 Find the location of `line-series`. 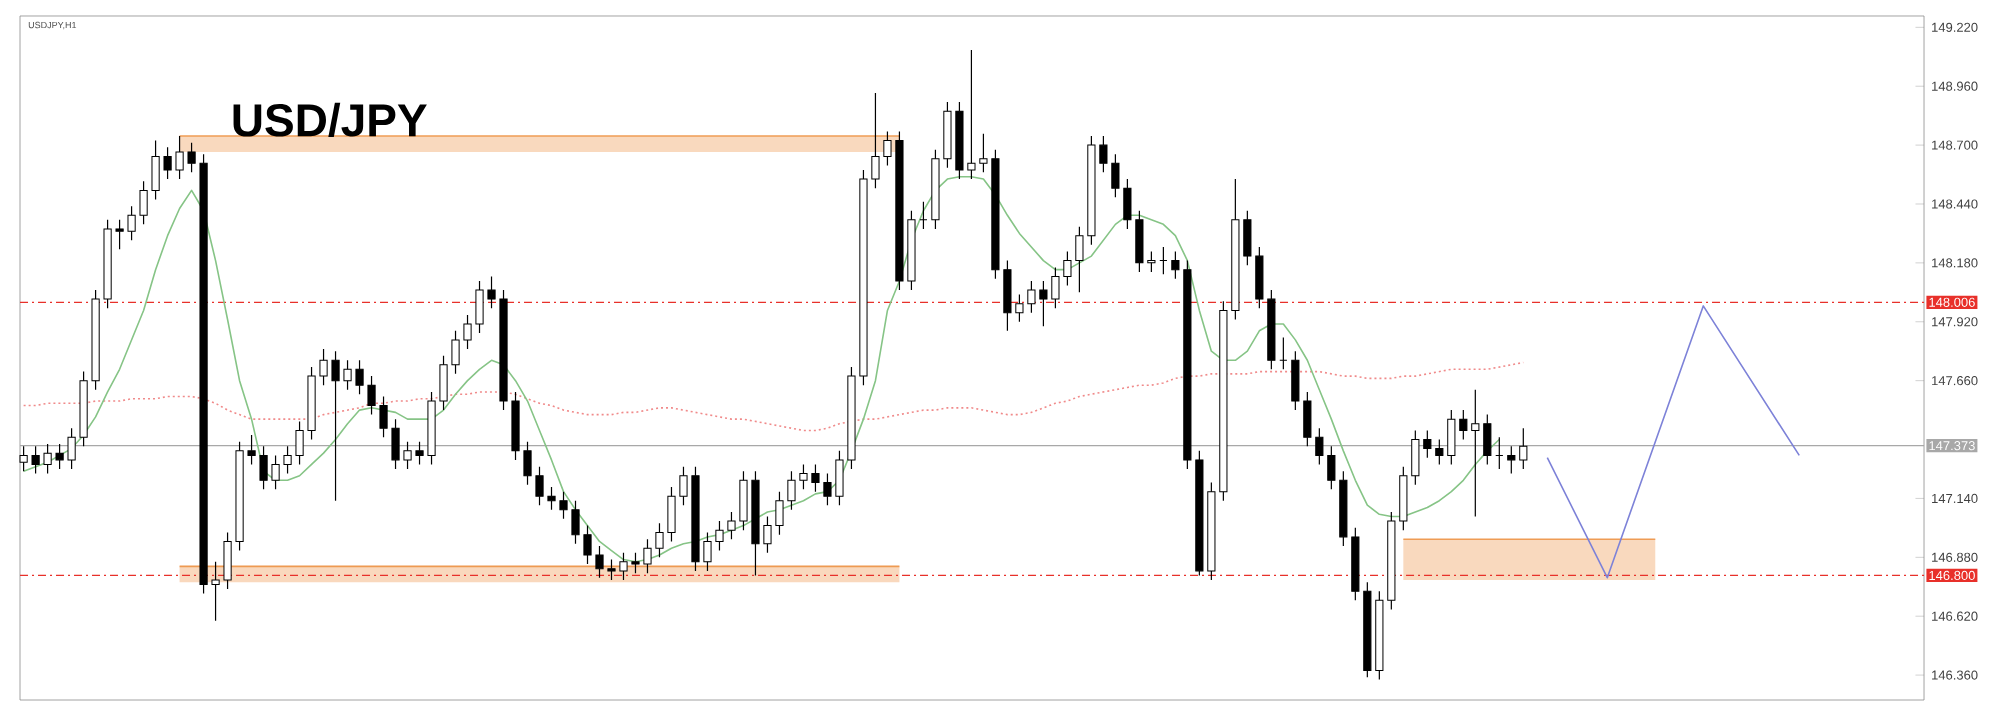

line-series is located at coordinates (1673, 442).